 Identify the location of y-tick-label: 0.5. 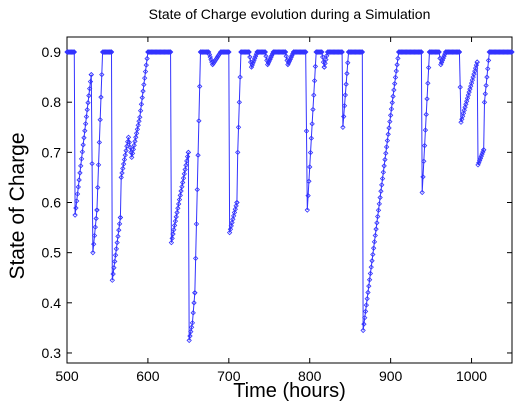
(52, 253).